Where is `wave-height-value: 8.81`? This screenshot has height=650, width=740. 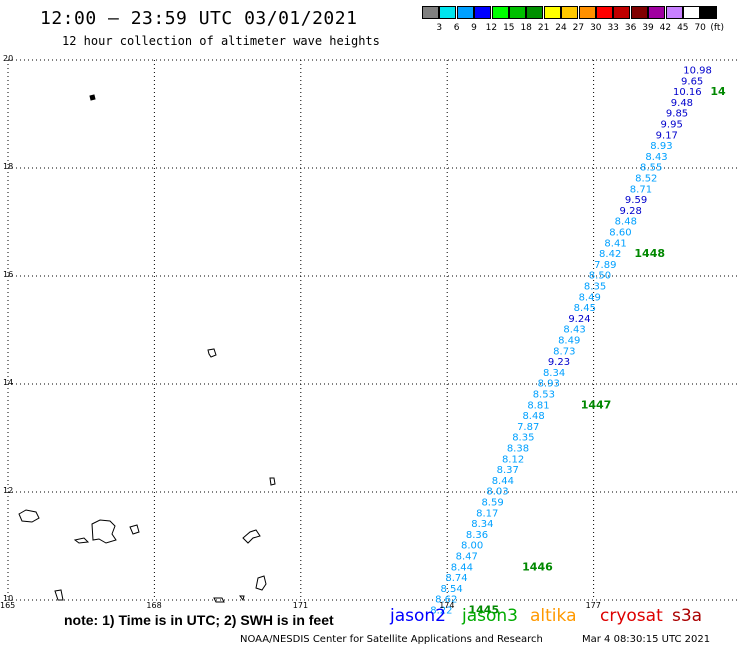
wave-height-value: 8.81 is located at coordinates (538, 405).